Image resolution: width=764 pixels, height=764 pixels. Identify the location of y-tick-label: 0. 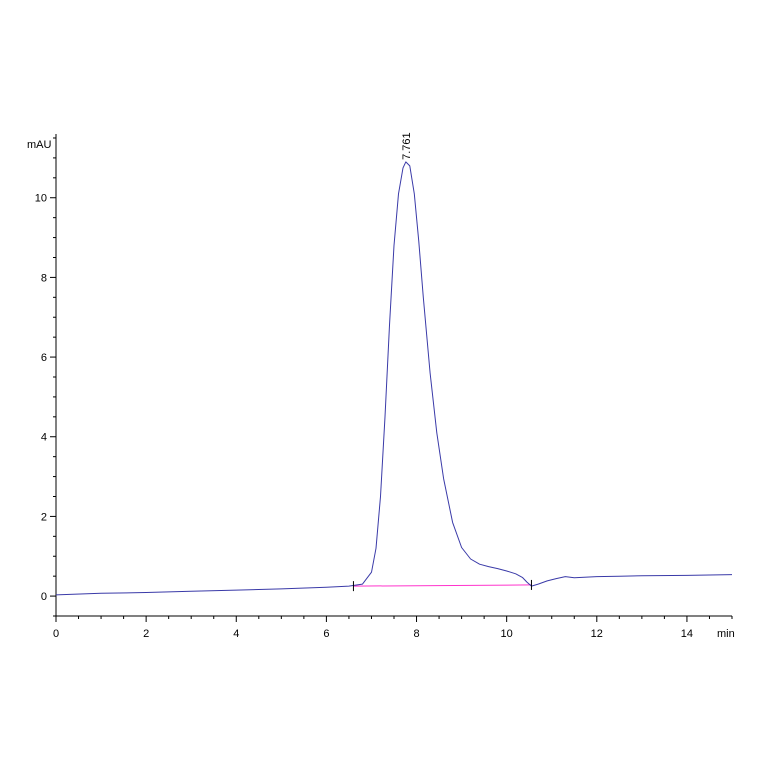
(44, 597).